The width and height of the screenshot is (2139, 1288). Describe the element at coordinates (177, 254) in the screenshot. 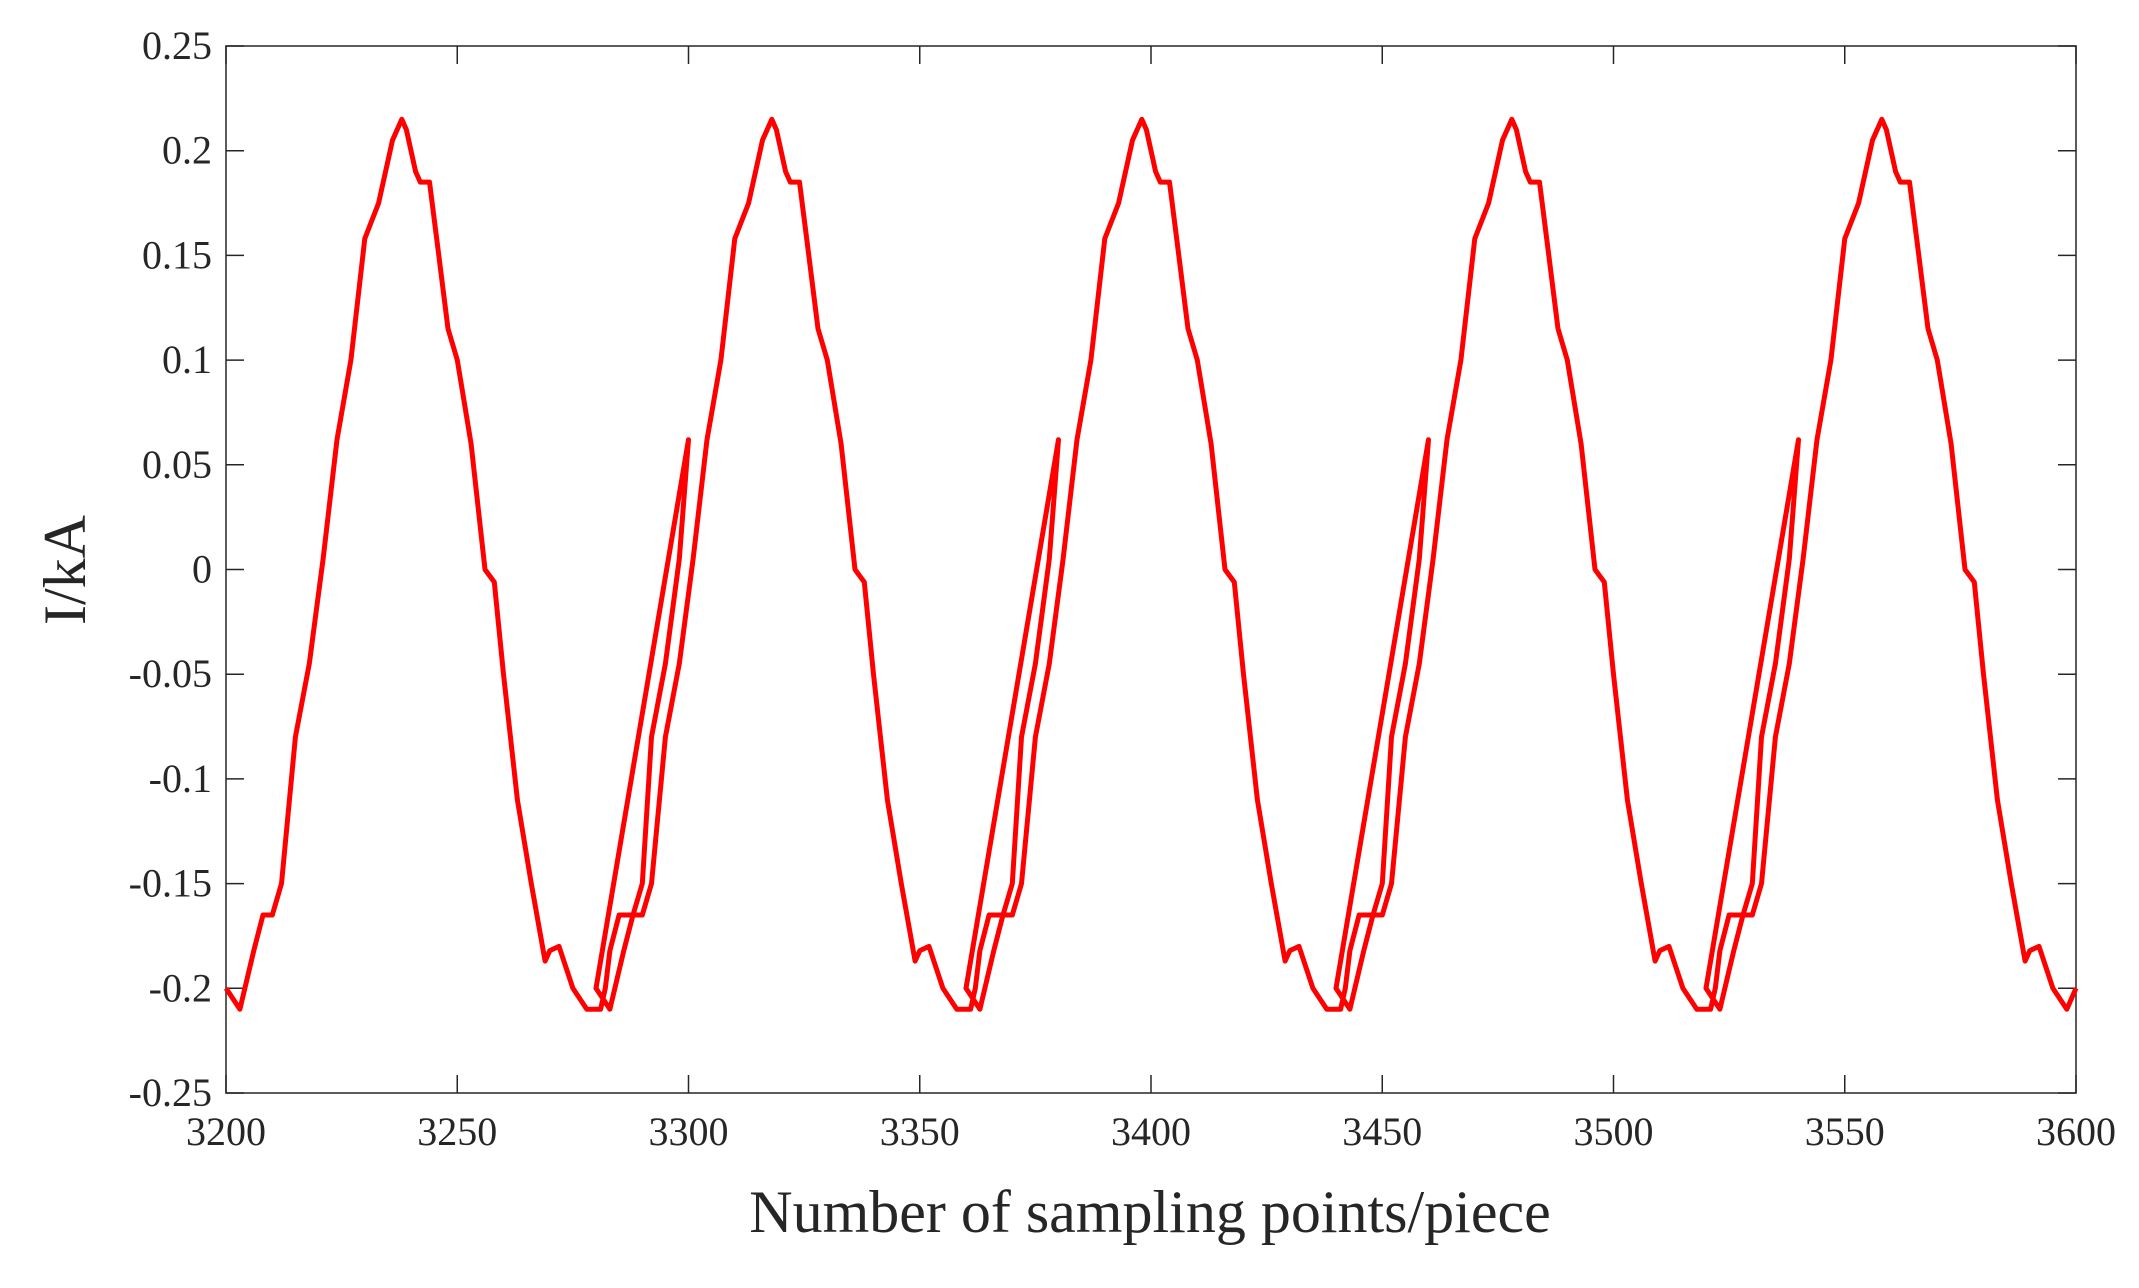

I see `y-tick-label: 0.15` at that location.